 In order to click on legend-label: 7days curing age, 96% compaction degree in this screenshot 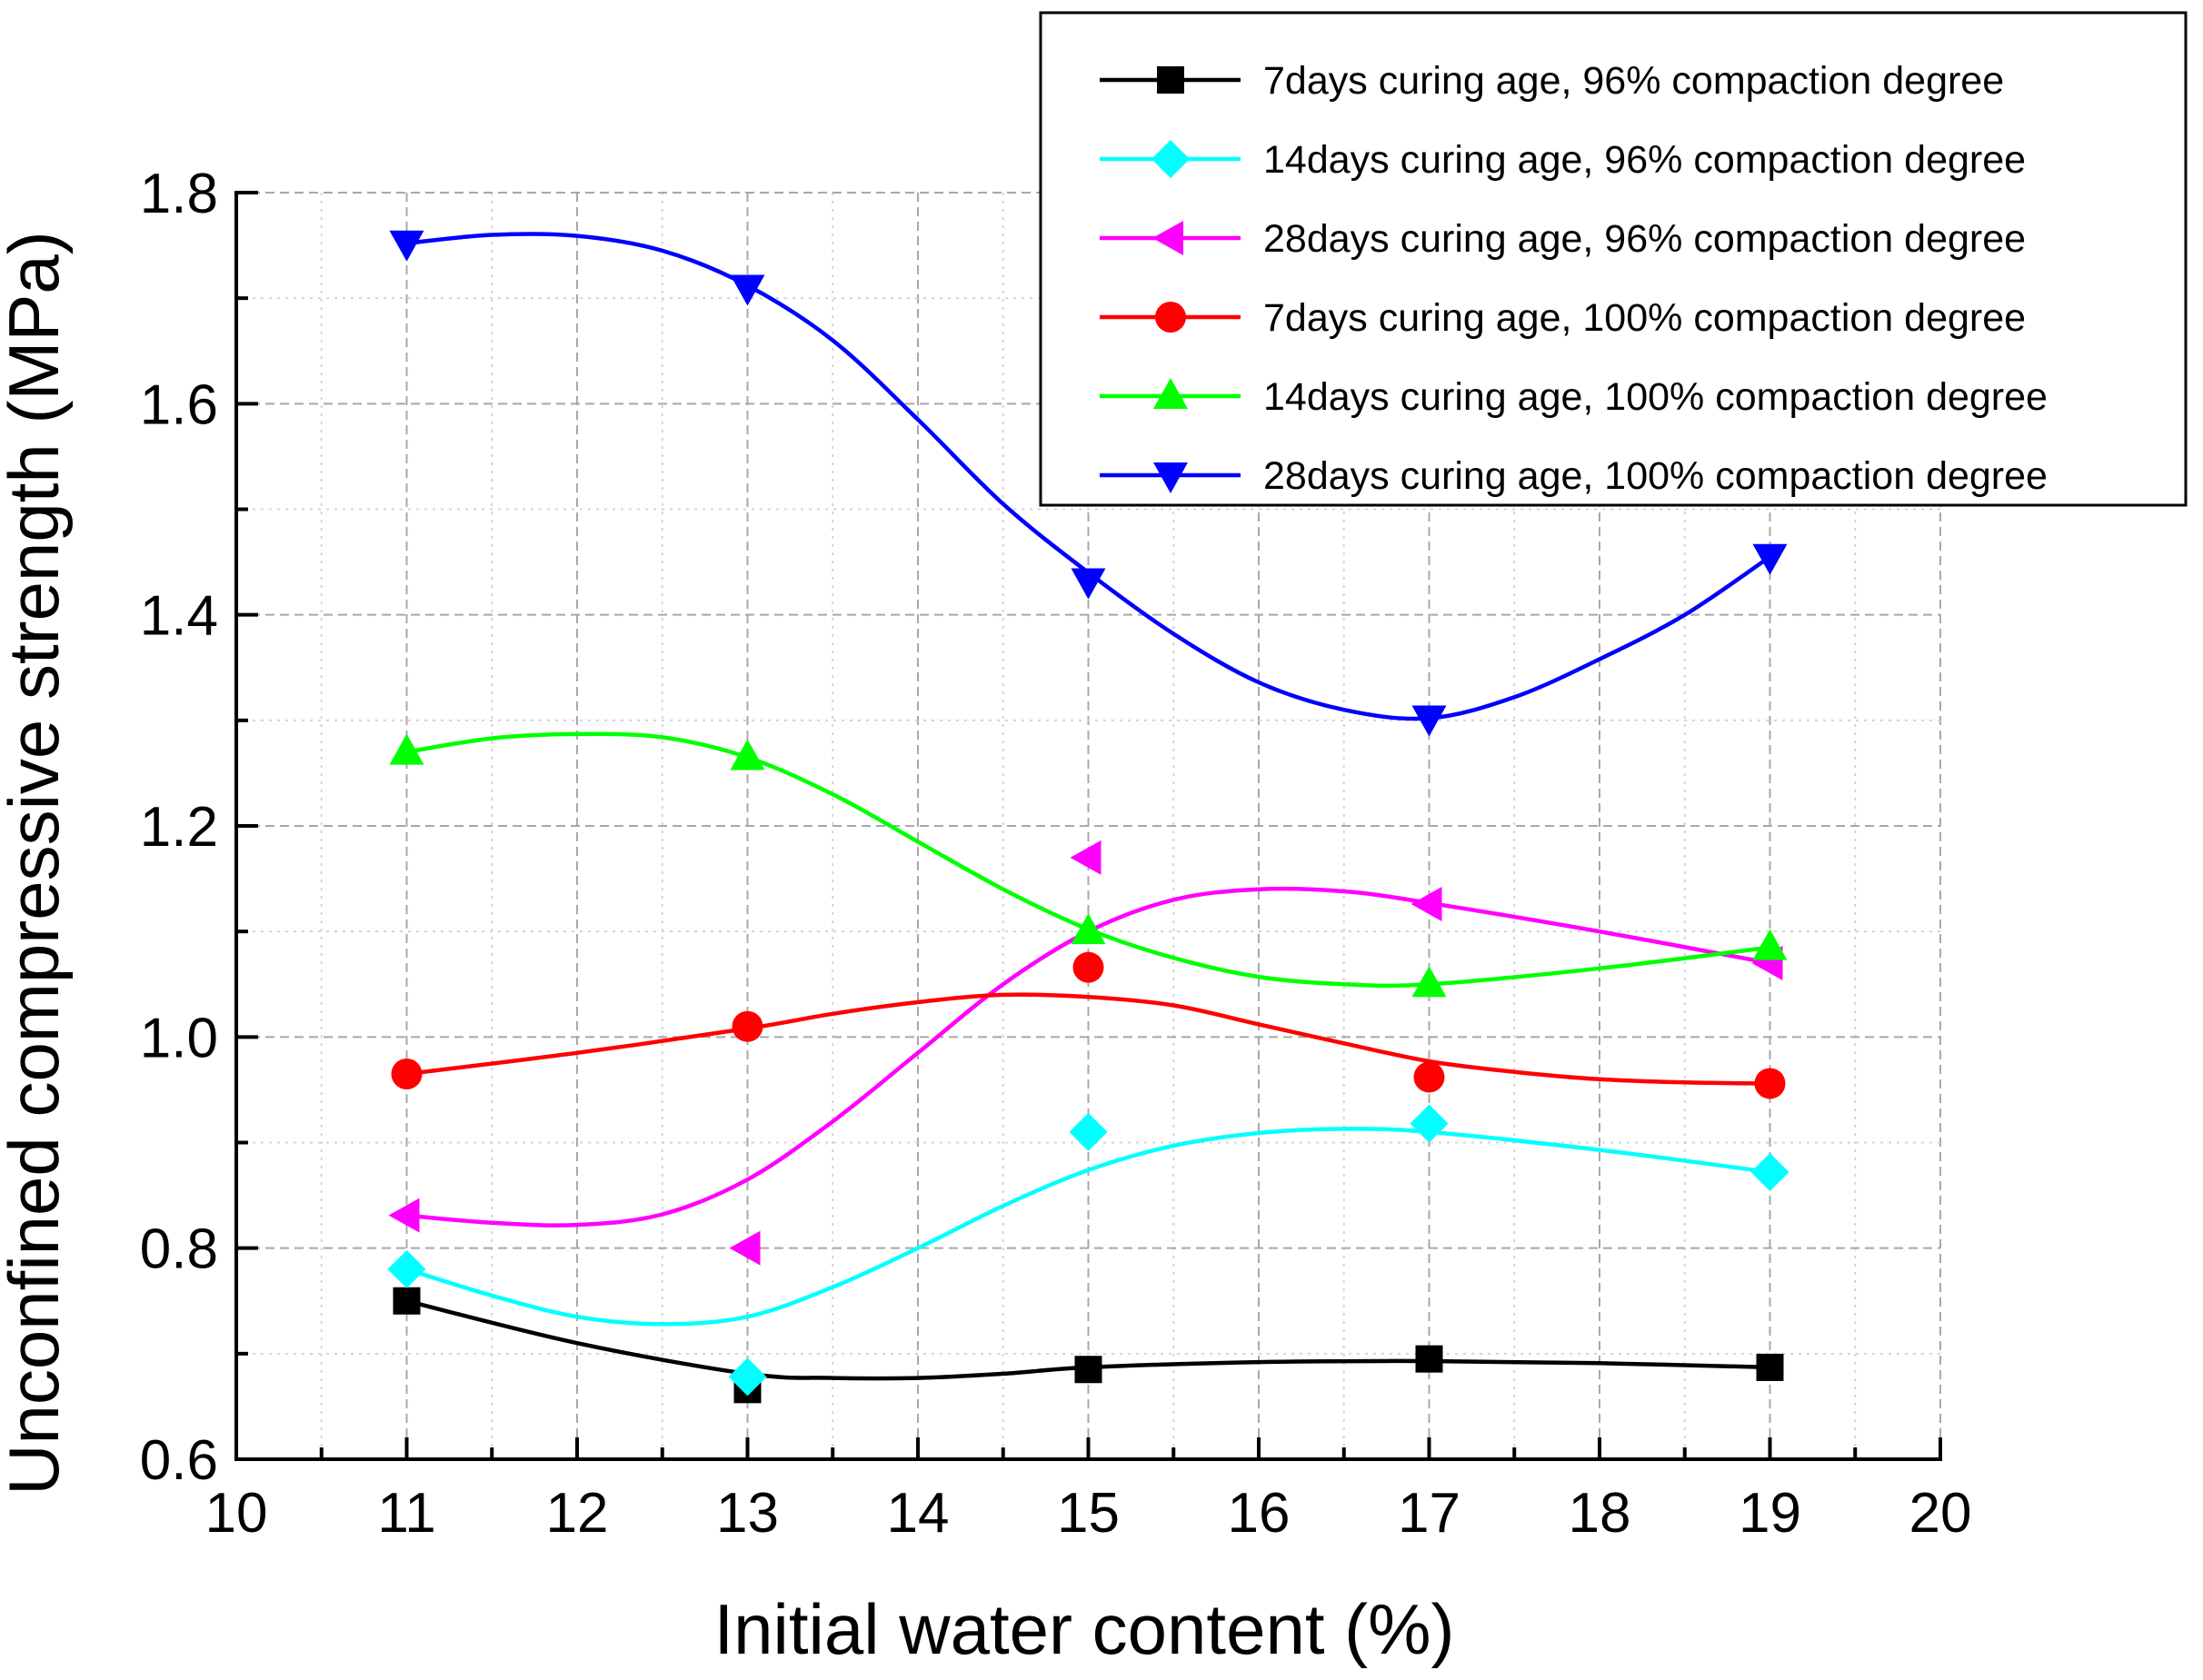, I will do `click(1633, 81)`.